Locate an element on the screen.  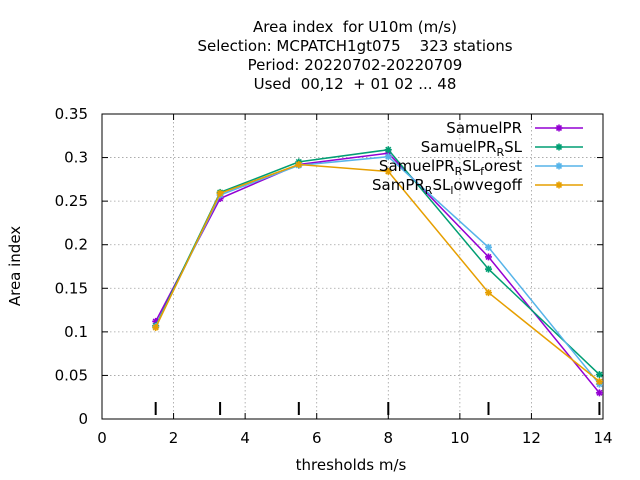
title-line-2: Selection: MCPATCH1gt075 323 stations is located at coordinates (355, 46).